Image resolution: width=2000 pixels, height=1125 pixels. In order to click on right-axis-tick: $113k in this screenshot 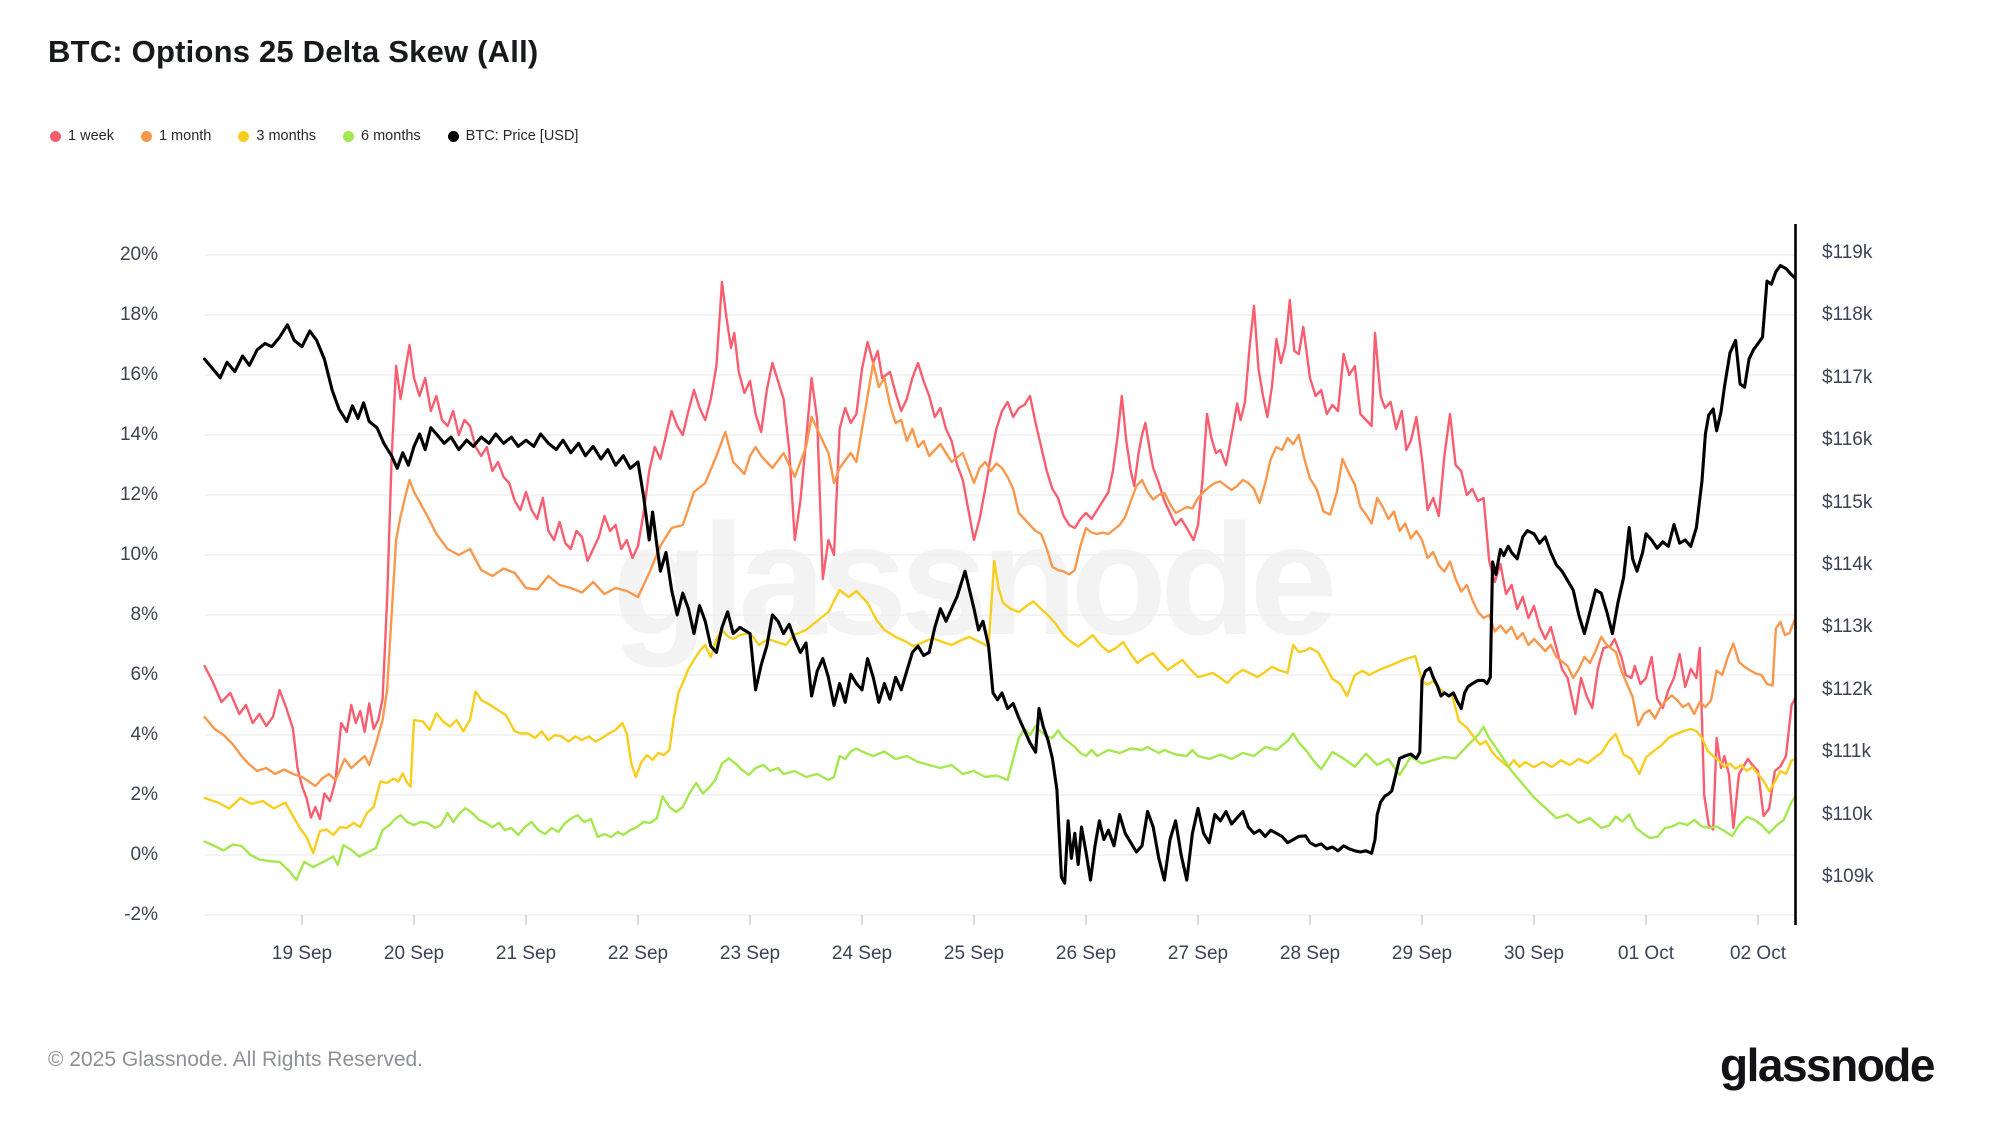, I will do `click(1847, 627)`.